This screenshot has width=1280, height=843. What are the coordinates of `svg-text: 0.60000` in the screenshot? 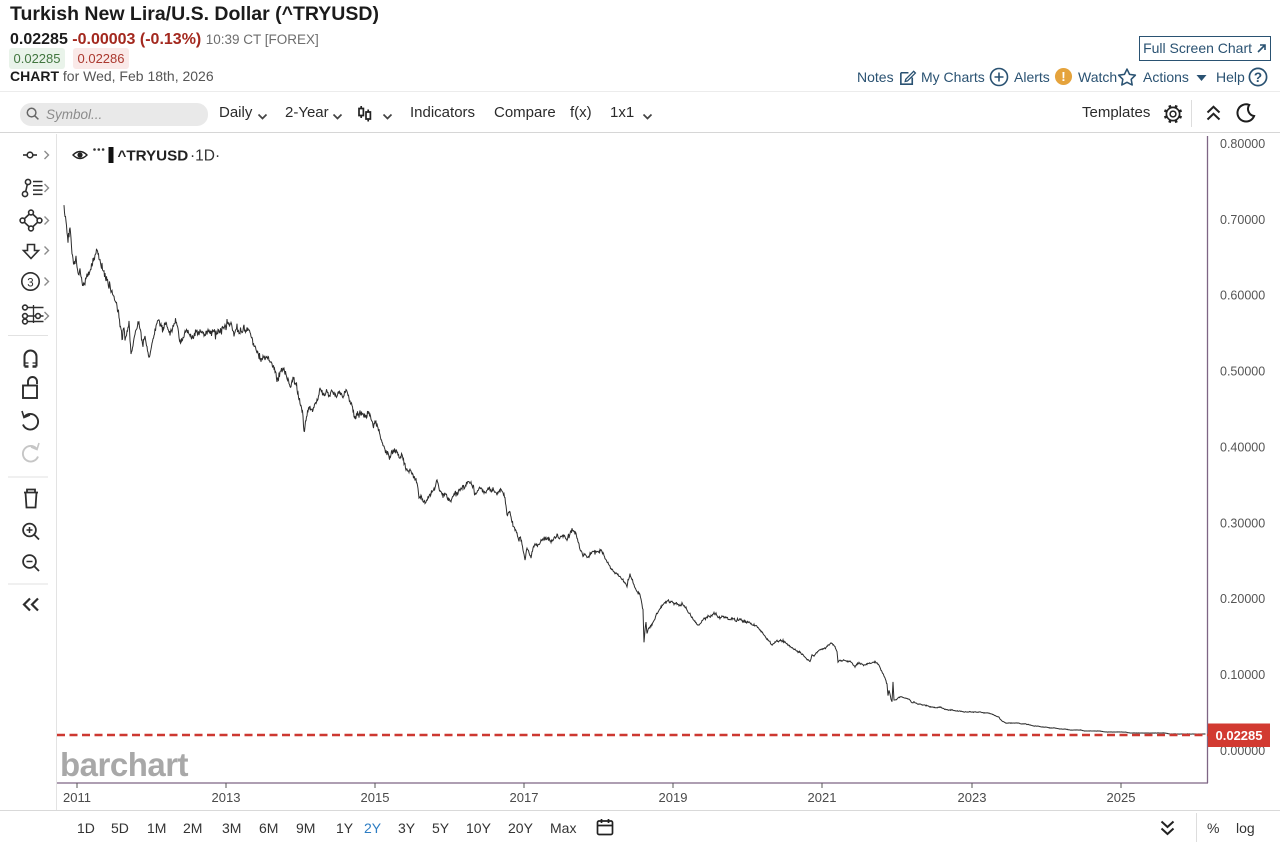 It's located at (1242, 296).